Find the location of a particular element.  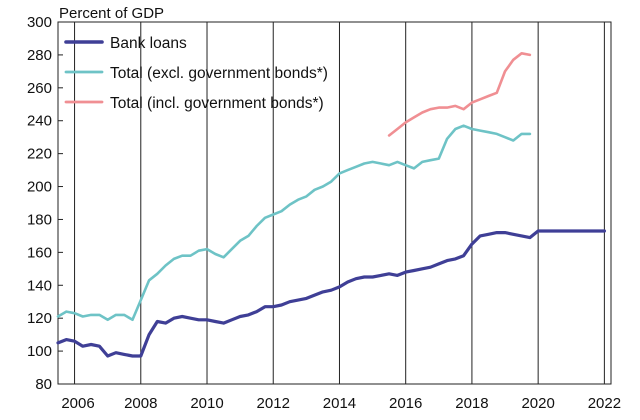

y-tick-label-200: 200 is located at coordinates (39, 187).